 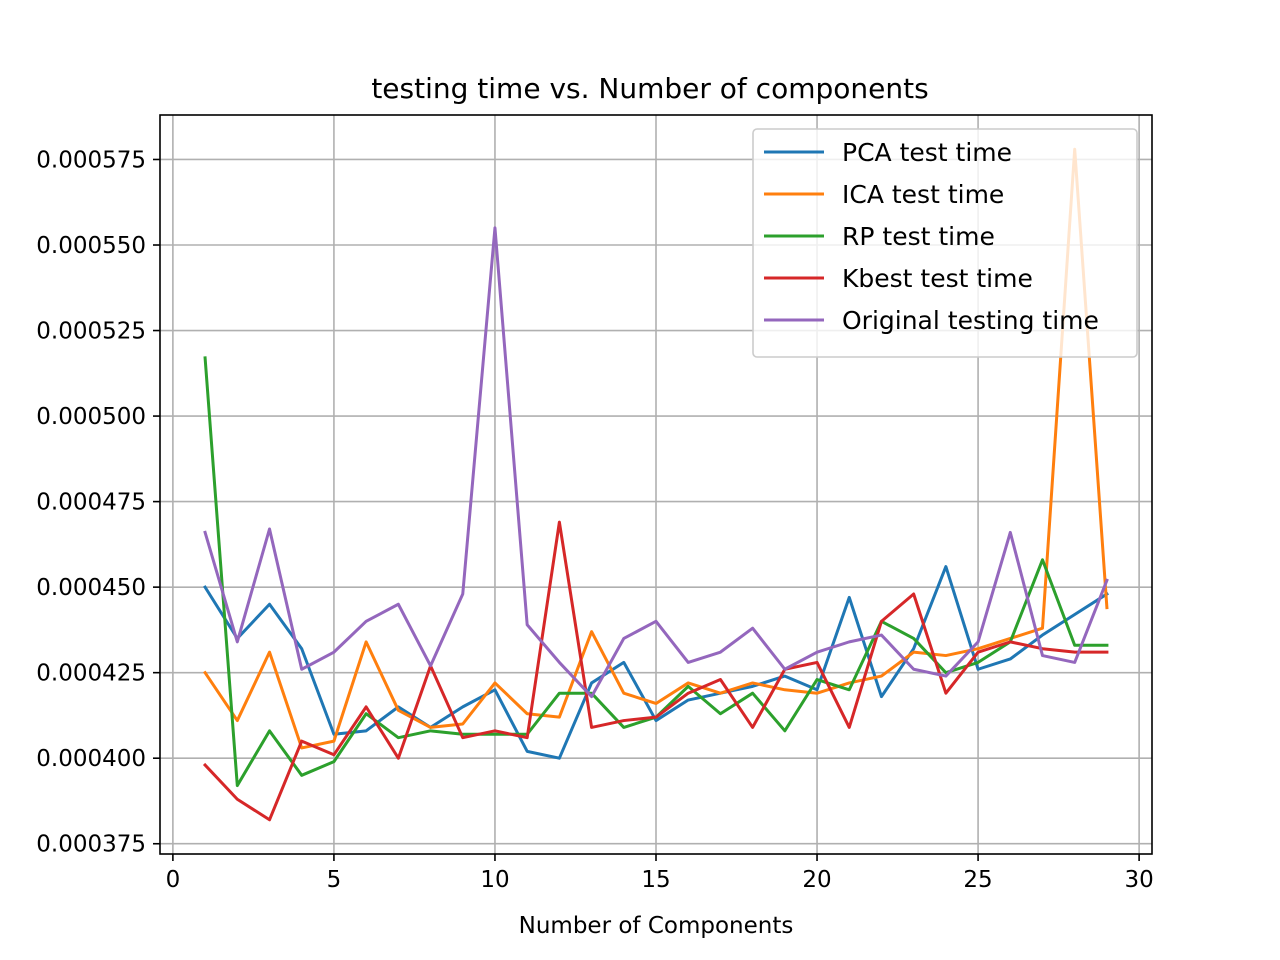 I want to click on x-tick-label: 25, so click(x=977, y=880).